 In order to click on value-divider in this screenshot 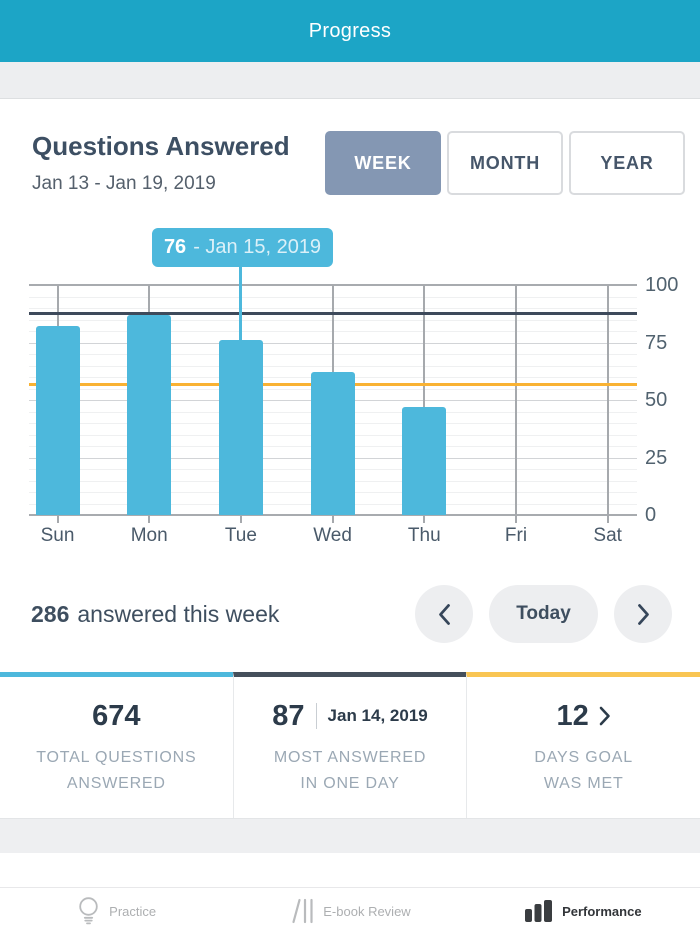, I will do `click(316, 716)`.